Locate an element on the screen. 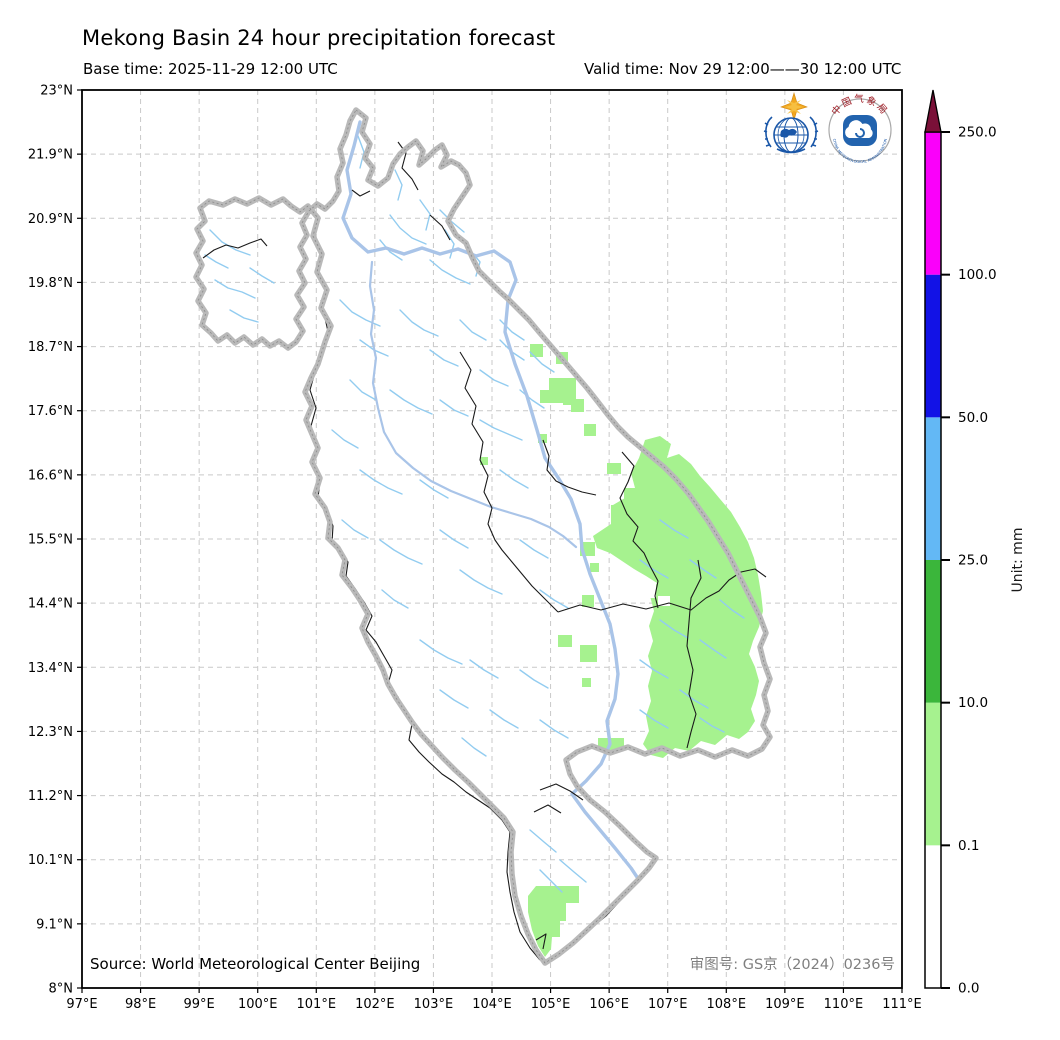 The width and height of the screenshot is (1060, 1040). mekong-west-branch is located at coordinates (473, 404).